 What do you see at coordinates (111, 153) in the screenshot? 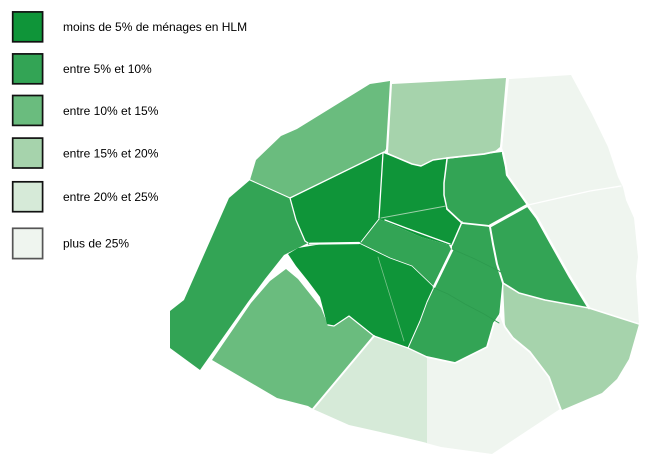
I see `svg-text: entre 15% et 20%` at bounding box center [111, 153].